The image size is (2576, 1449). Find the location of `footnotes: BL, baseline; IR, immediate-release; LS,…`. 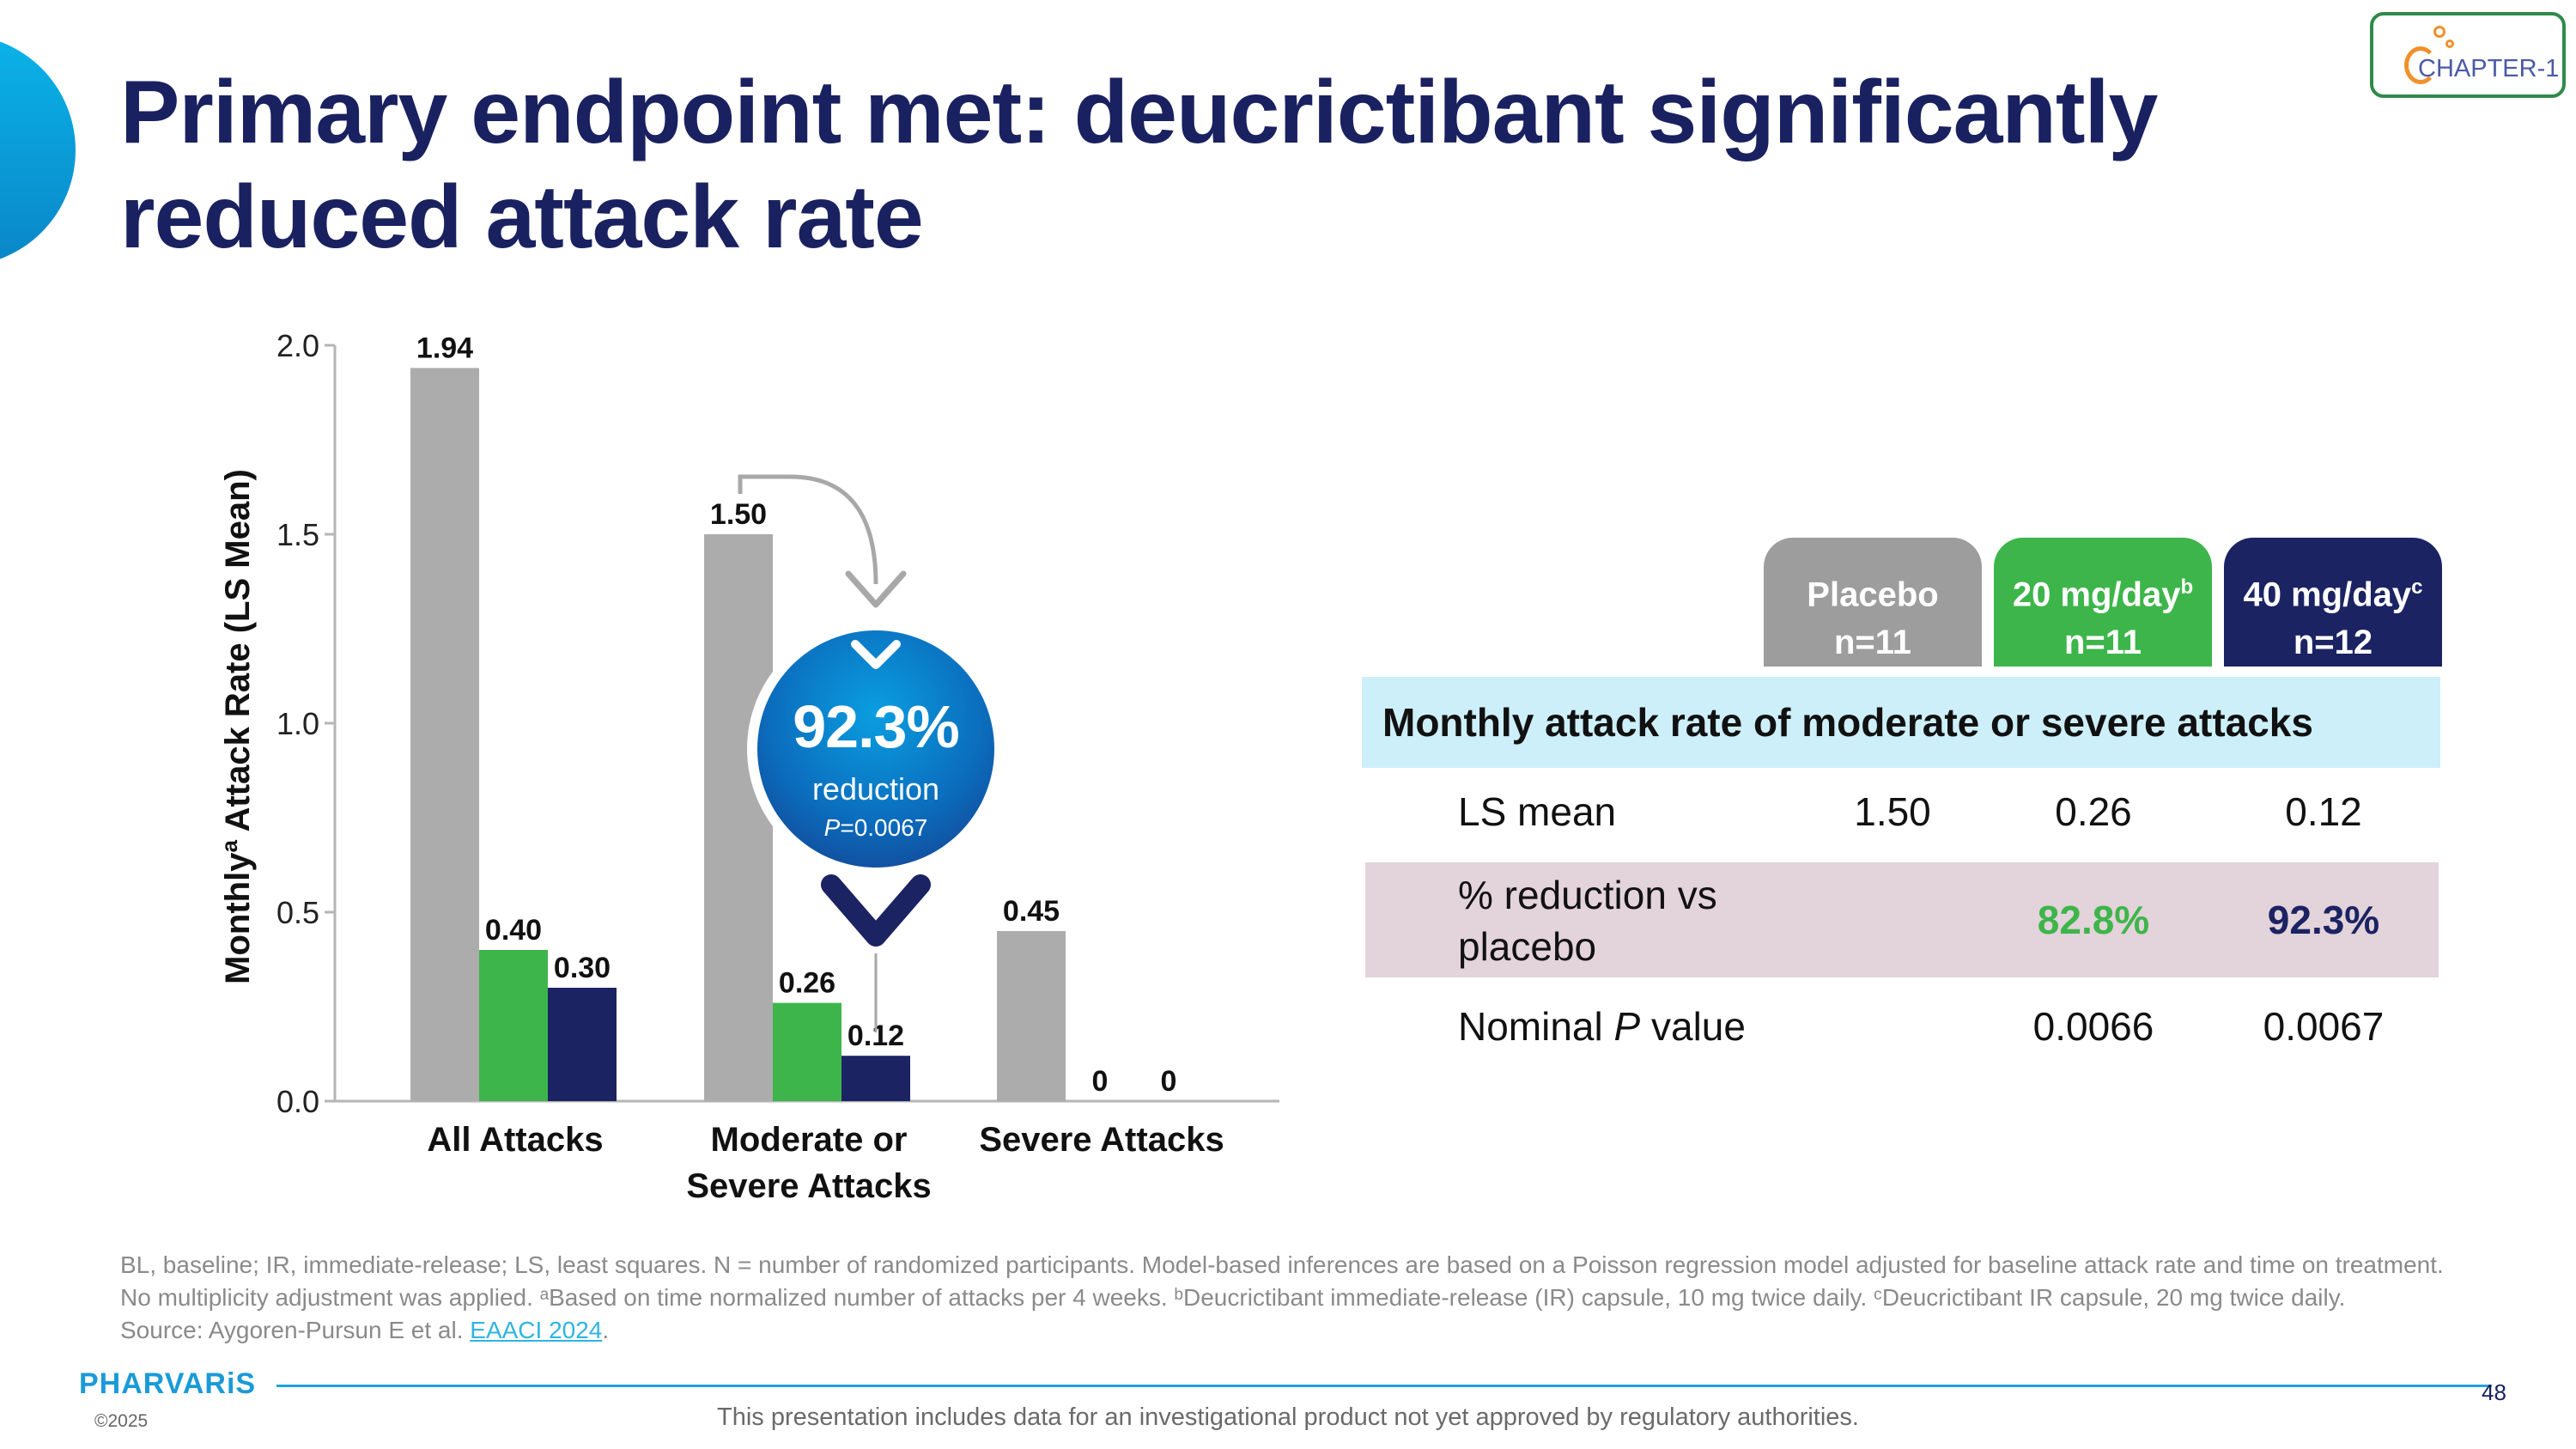

footnotes: BL, baseline; IR, immediate-release; LS,… is located at coordinates (1305, 1298).